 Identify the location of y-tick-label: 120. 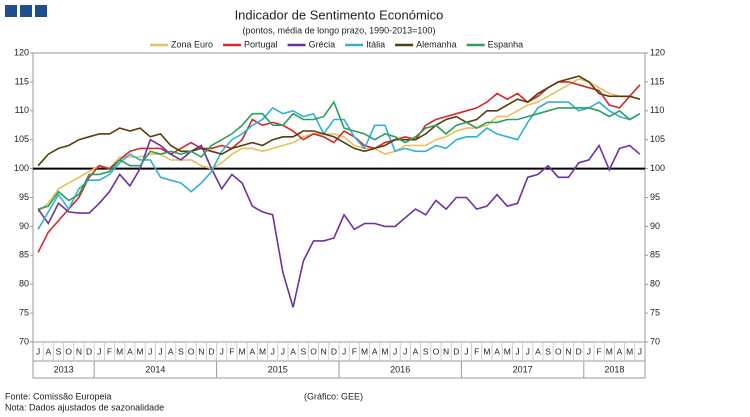
(21, 52).